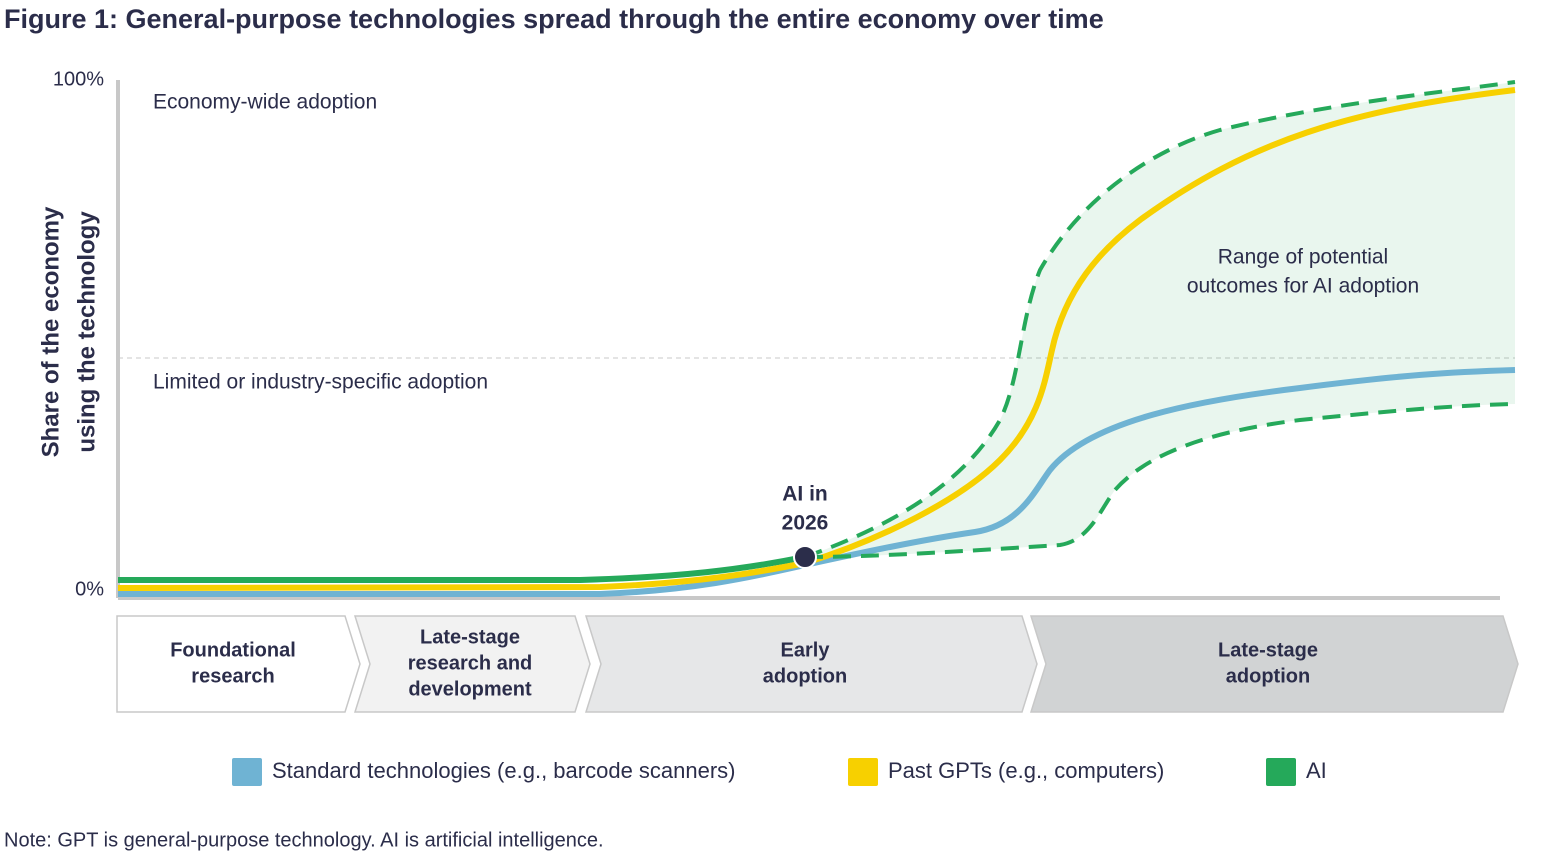 This screenshot has width=1560, height=863. Describe the element at coordinates (805, 494) in the screenshot. I see `marker-label: AI in` at that location.